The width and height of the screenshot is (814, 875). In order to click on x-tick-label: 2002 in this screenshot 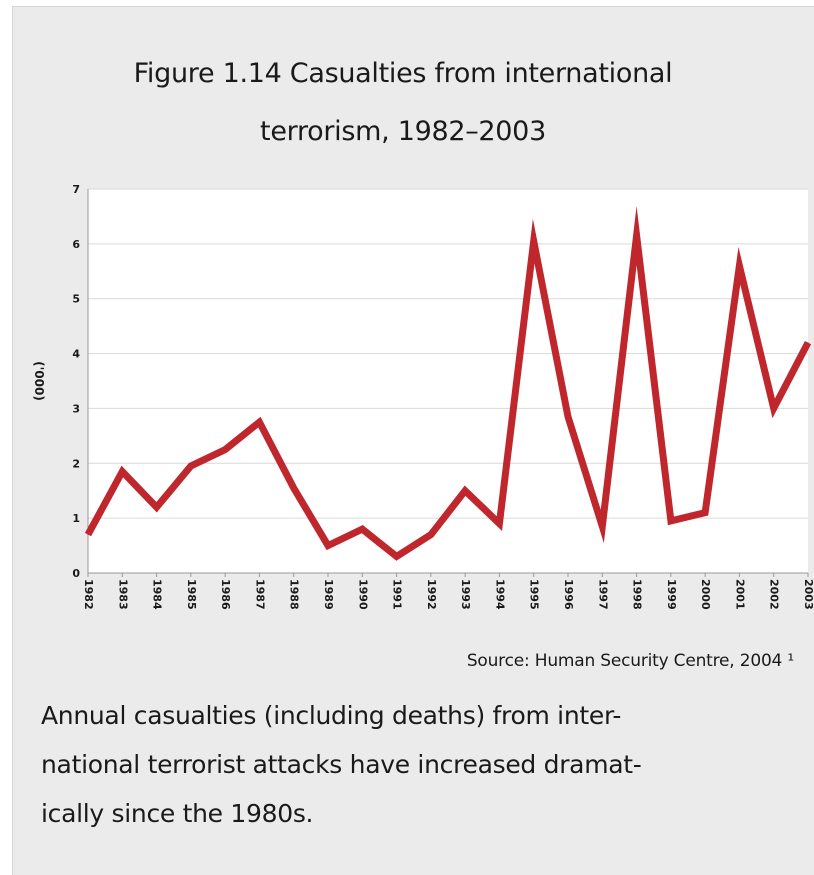, I will do `click(774, 594)`.